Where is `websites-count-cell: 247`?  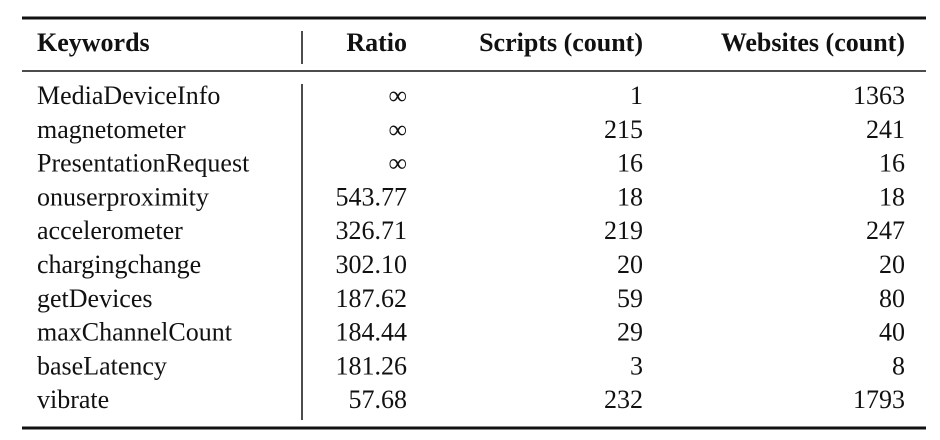
websites-count-cell: 247 is located at coordinates (885, 230).